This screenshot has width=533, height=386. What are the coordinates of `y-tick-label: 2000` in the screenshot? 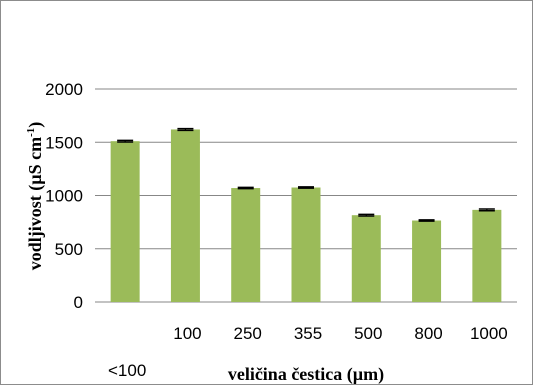 It's located at (64, 89).